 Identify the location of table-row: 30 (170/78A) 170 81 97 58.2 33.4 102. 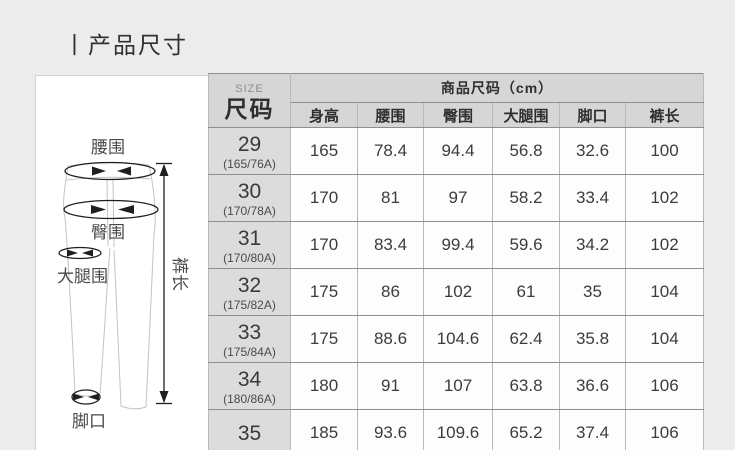
(456, 198).